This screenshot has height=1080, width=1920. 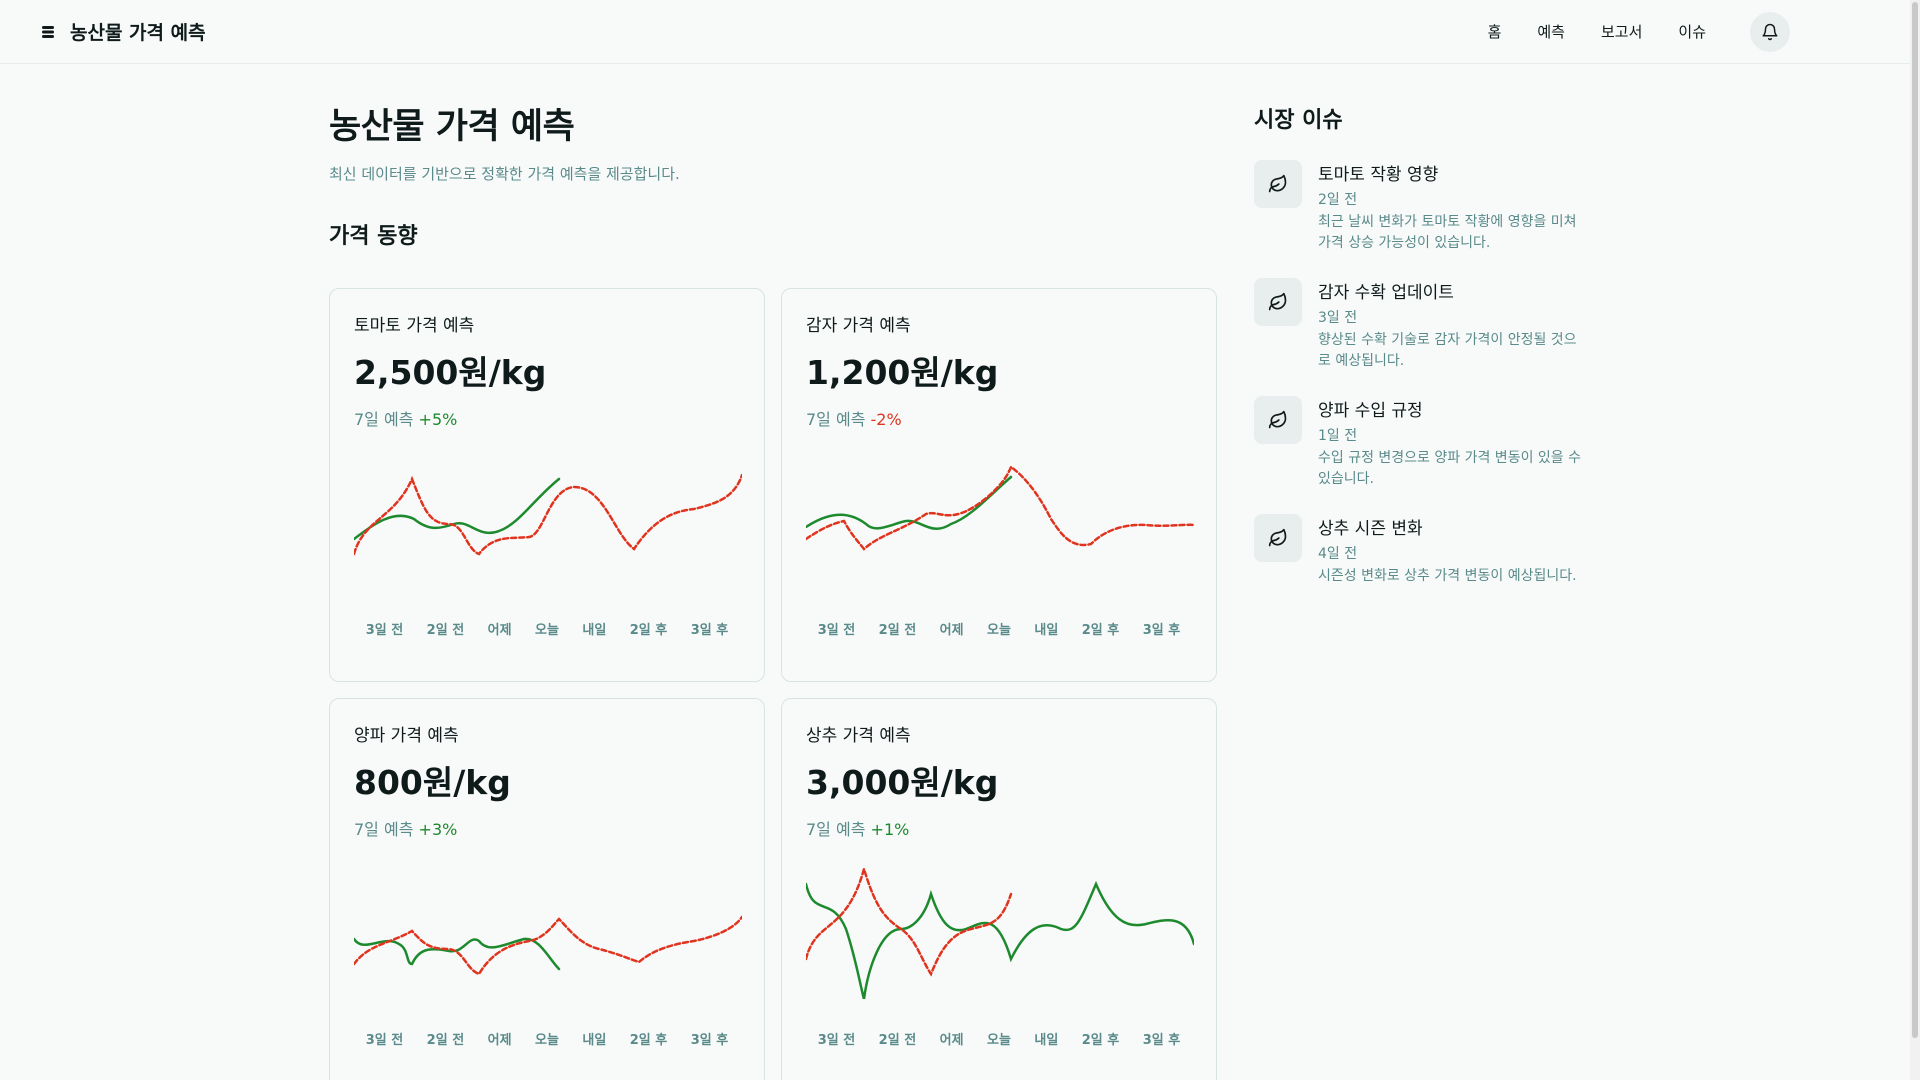 I want to click on issue-desc: 향상된 수확 기술로 감자 가격이 안정될 것으로 예상됩니다., so click(x=1447, y=350).